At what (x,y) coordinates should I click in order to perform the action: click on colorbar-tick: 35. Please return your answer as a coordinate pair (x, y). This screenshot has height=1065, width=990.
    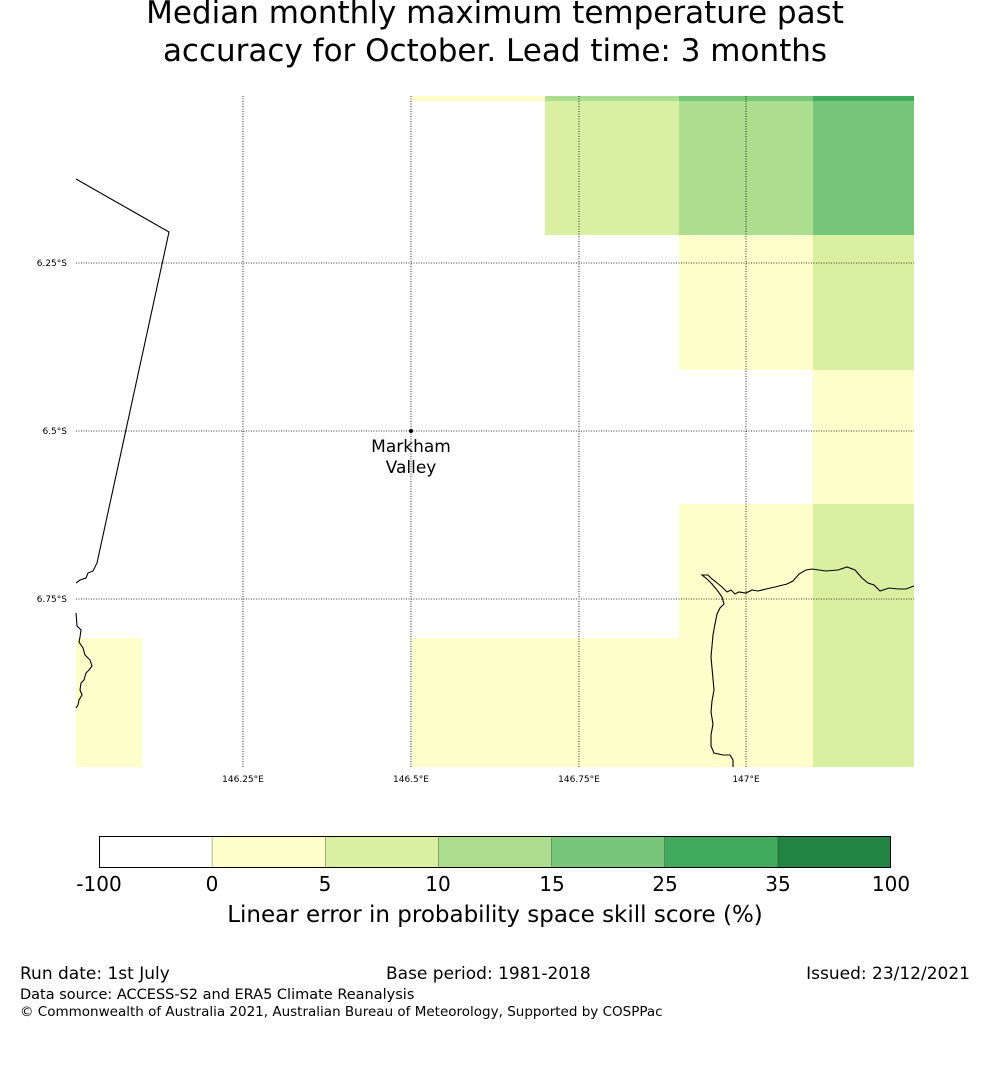
    Looking at the image, I should click on (778, 884).